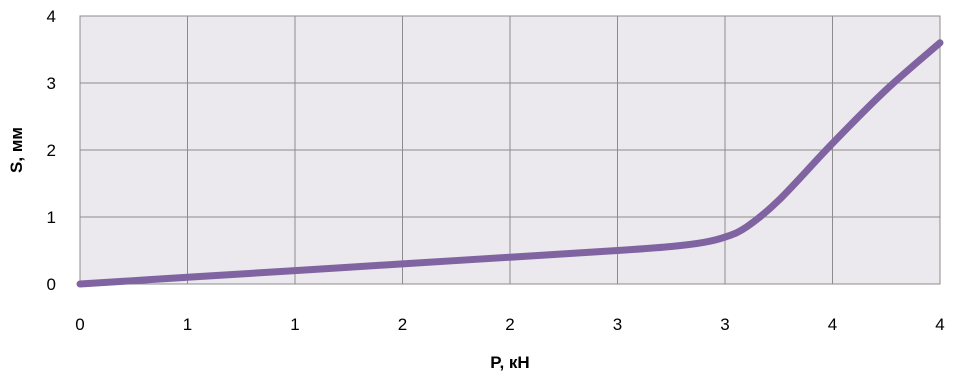  Describe the element at coordinates (509, 362) in the screenshot. I see `x-axis-title: P, кН` at that location.